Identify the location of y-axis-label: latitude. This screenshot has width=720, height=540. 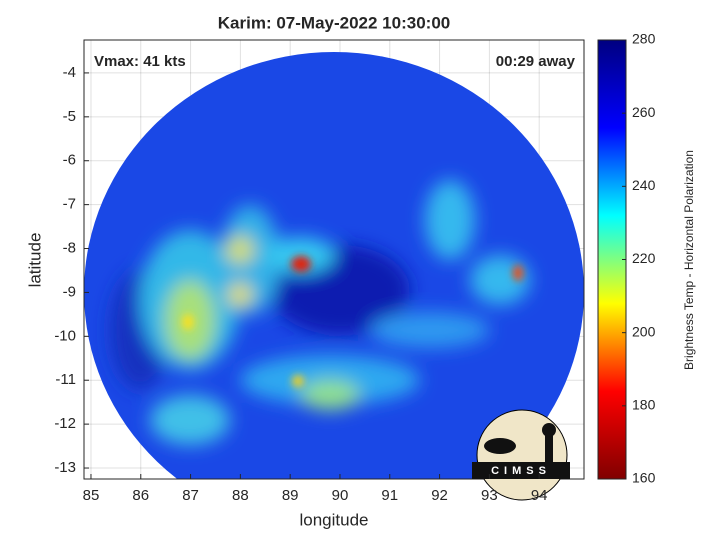
(34, 260).